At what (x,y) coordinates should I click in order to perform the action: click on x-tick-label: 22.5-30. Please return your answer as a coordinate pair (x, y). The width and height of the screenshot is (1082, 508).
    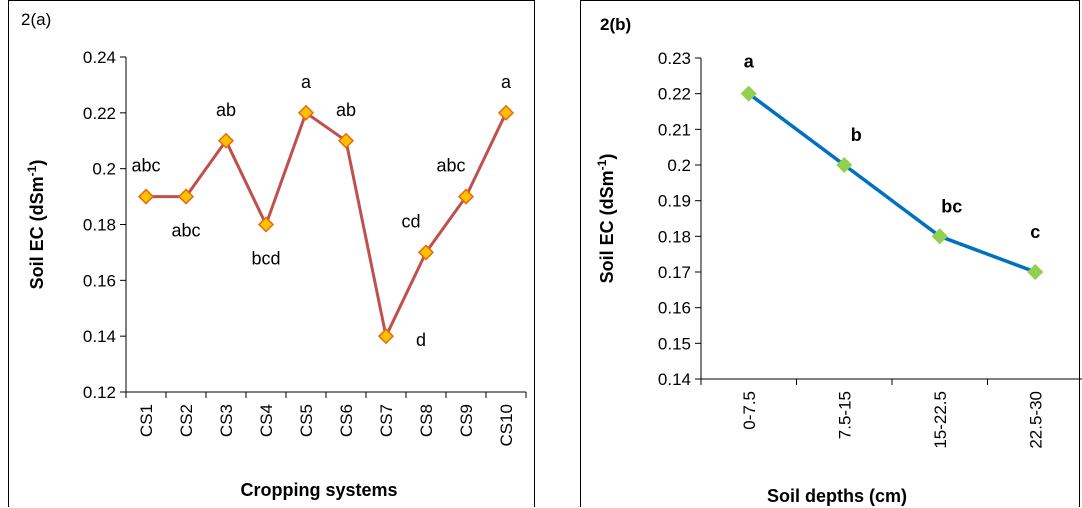
    Looking at the image, I should click on (1035, 420).